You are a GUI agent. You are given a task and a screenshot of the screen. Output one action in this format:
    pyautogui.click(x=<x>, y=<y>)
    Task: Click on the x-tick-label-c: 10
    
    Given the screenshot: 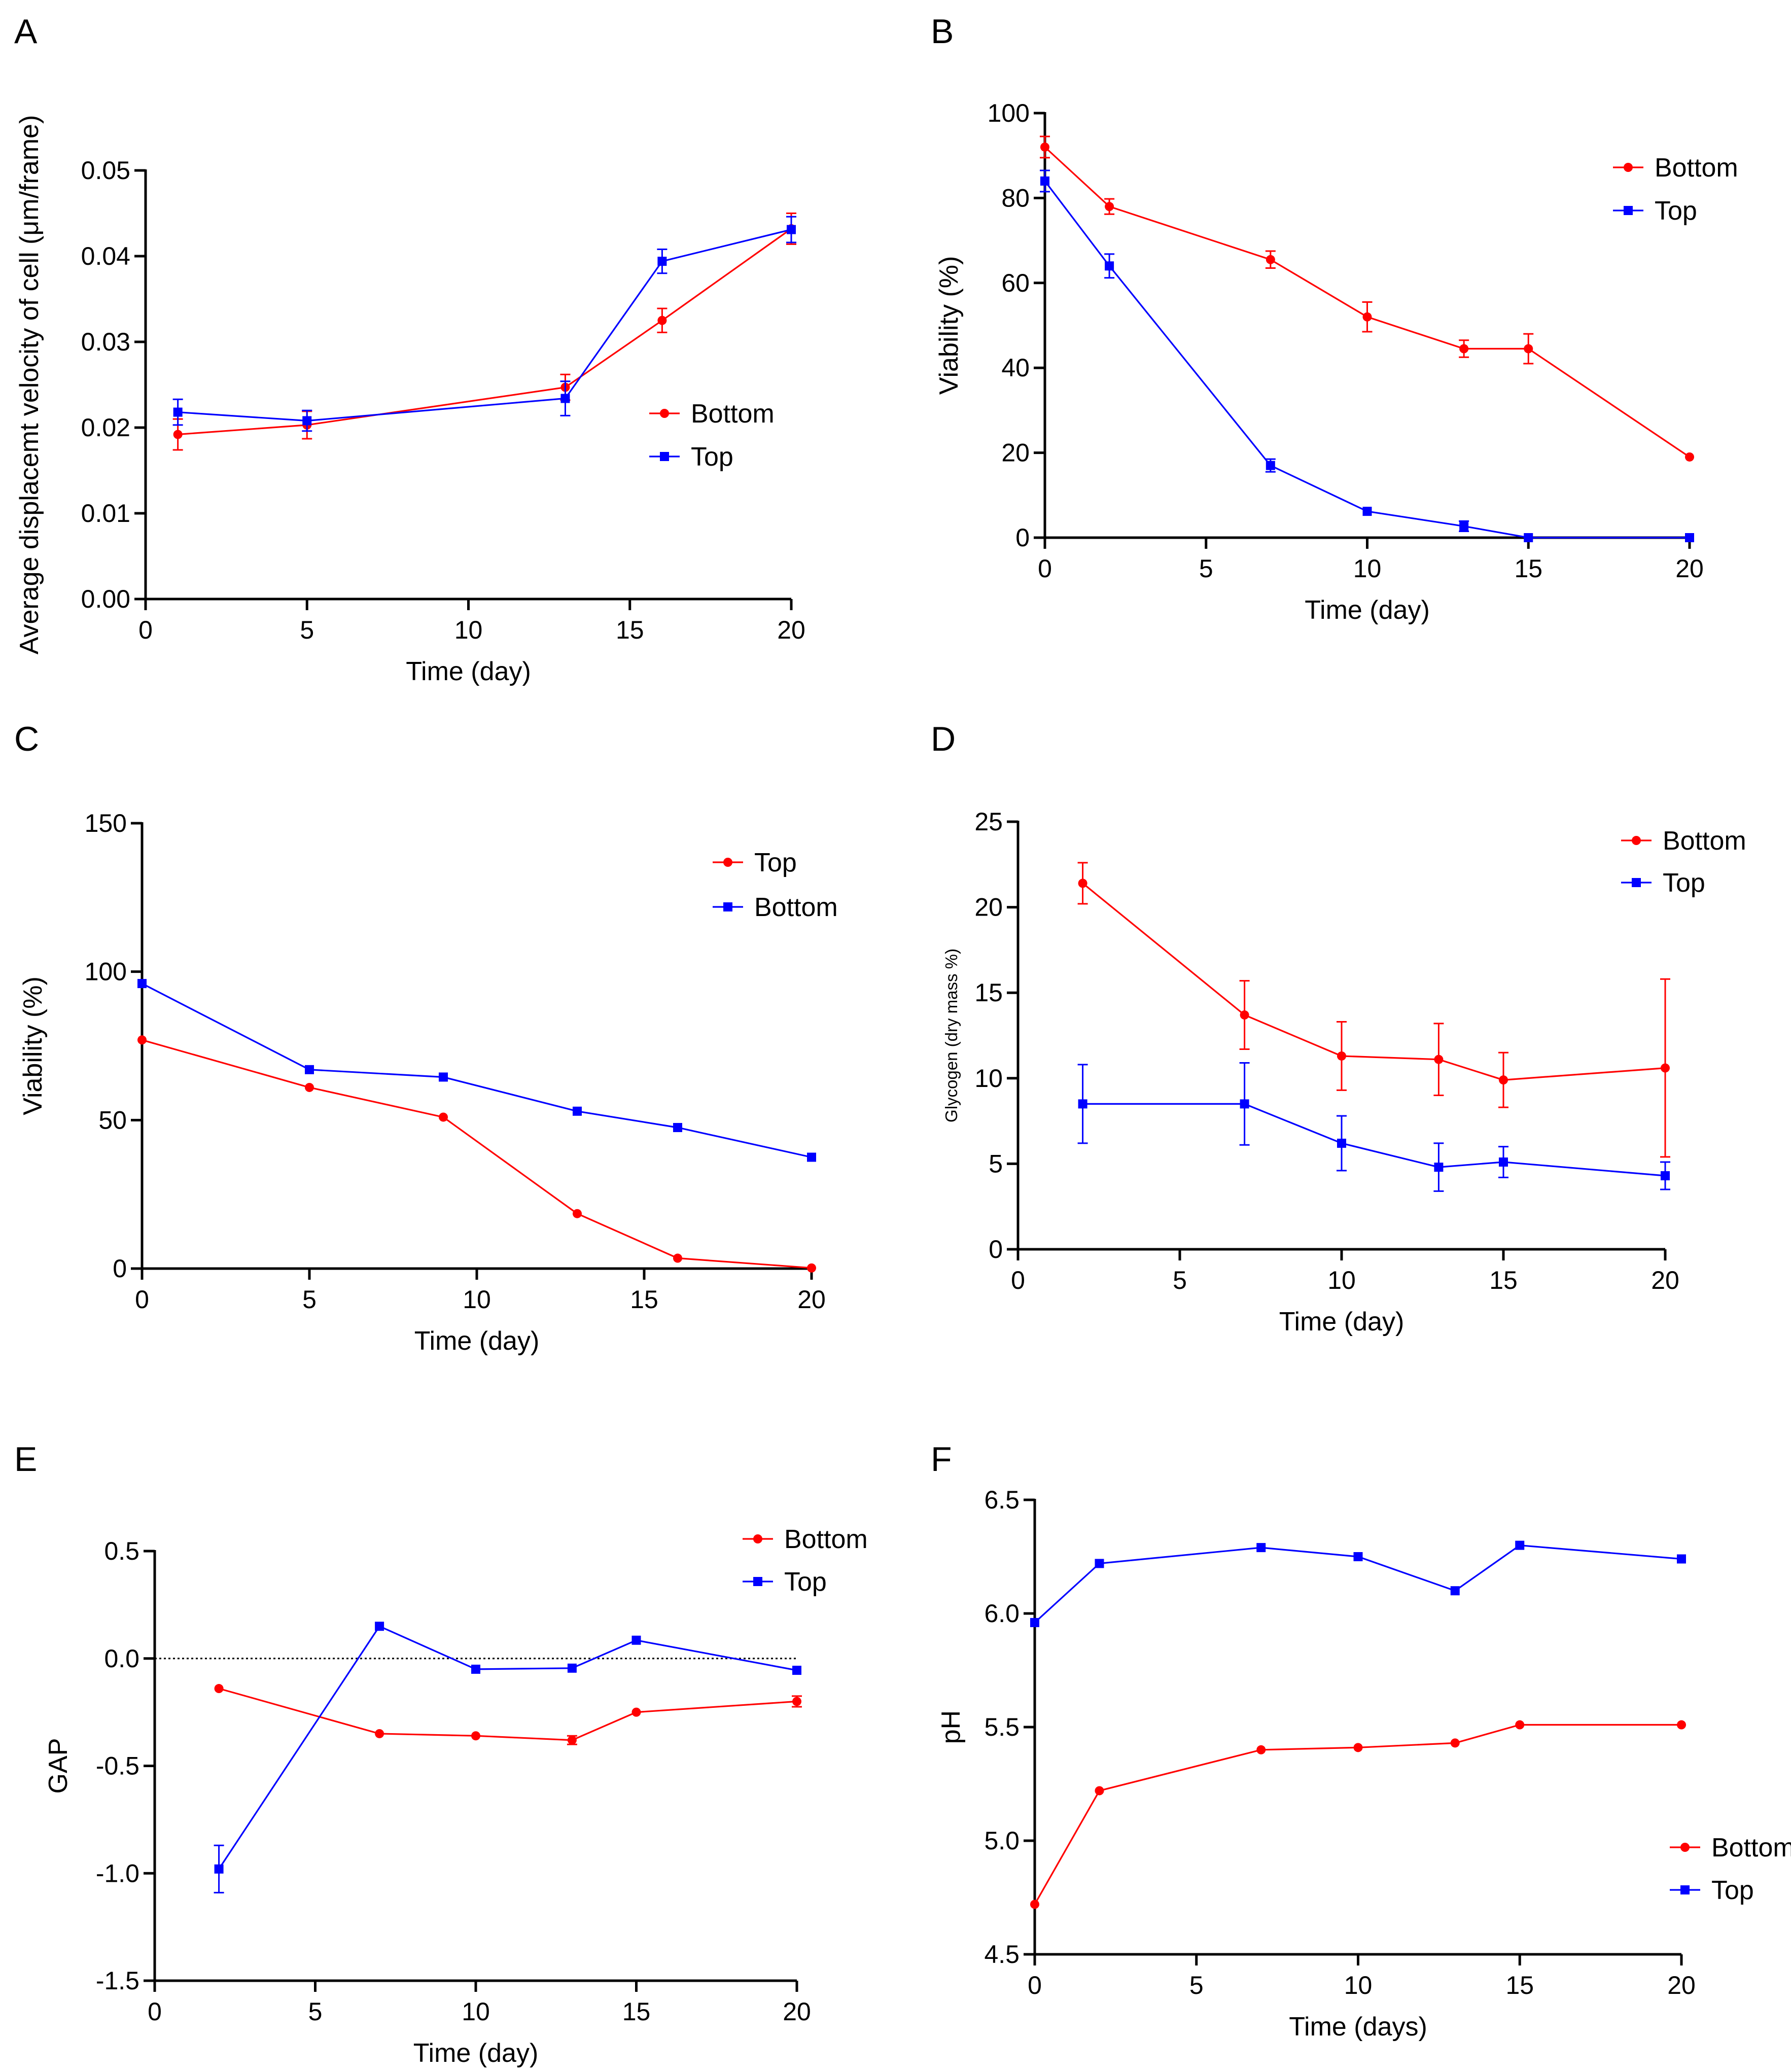 What is the action you would take?
    pyautogui.click(x=477, y=1299)
    